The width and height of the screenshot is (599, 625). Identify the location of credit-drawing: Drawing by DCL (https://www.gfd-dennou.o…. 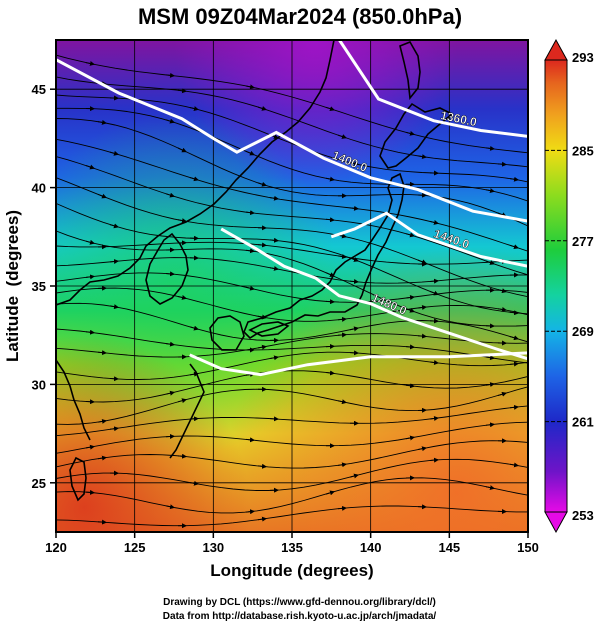
(299, 602).